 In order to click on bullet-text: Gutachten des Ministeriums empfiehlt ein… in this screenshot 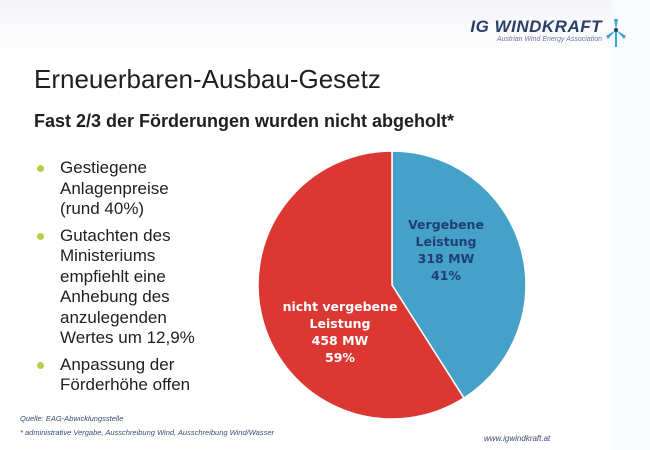, I will do `click(127, 286)`.